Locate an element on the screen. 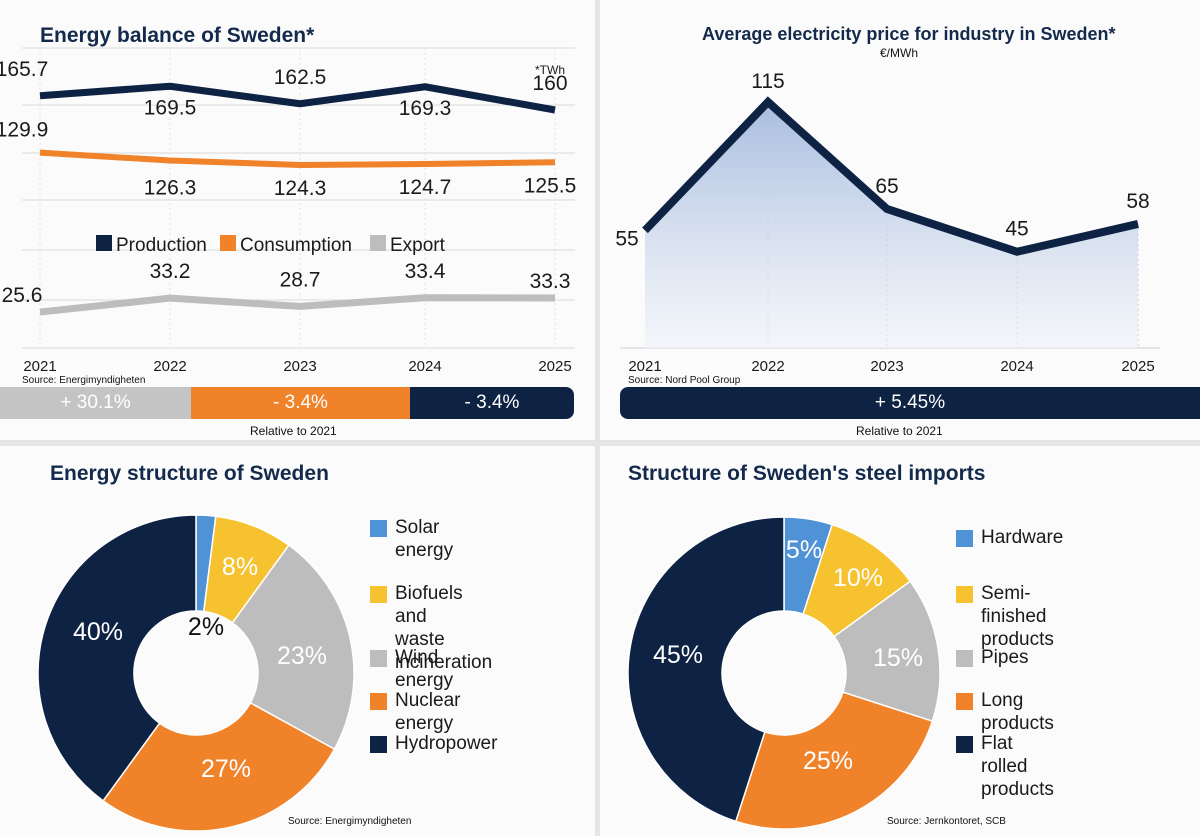  legend-label: Pipes is located at coordinates (1005, 657).